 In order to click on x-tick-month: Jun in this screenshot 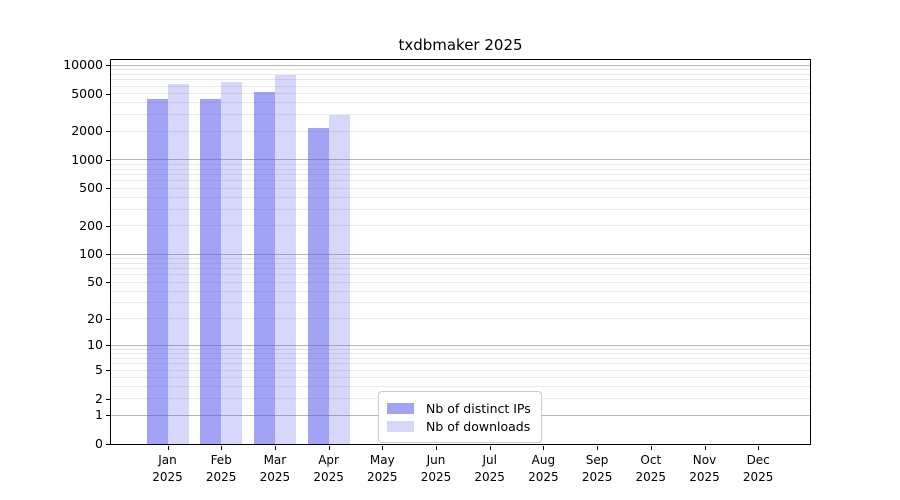, I will do `click(436, 460)`.